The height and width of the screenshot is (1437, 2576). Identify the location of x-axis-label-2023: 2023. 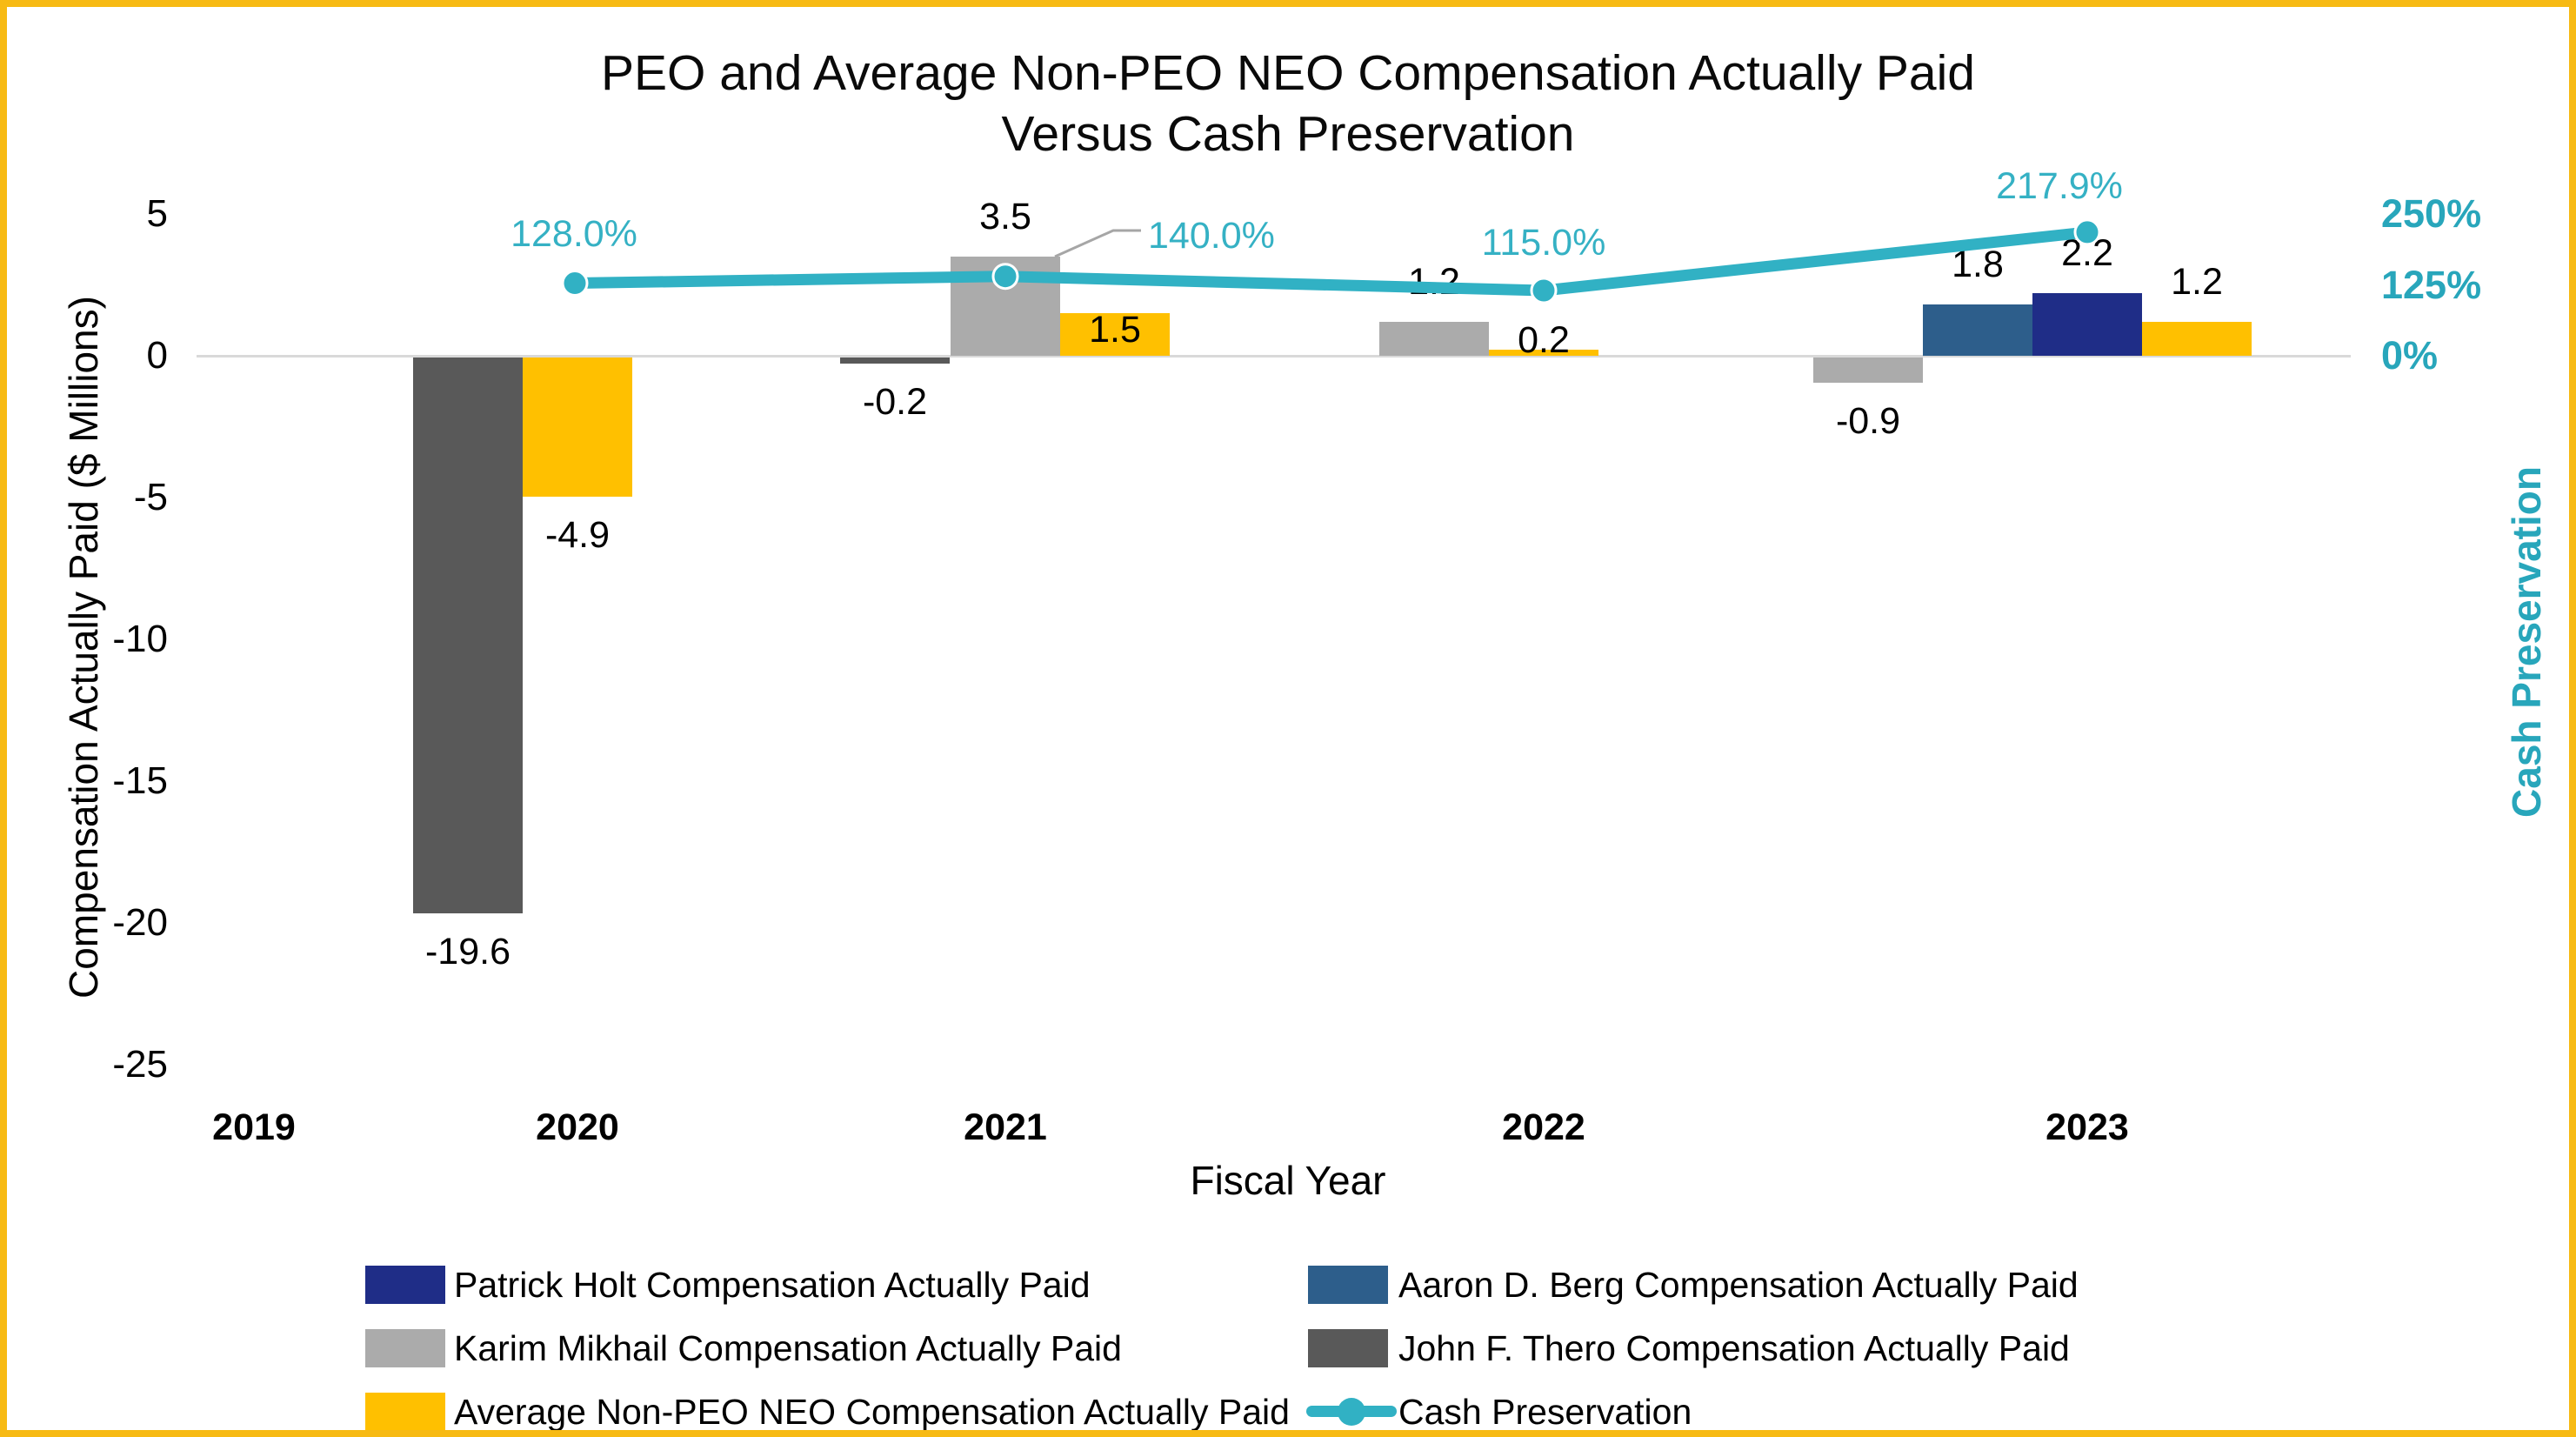
(2087, 1127).